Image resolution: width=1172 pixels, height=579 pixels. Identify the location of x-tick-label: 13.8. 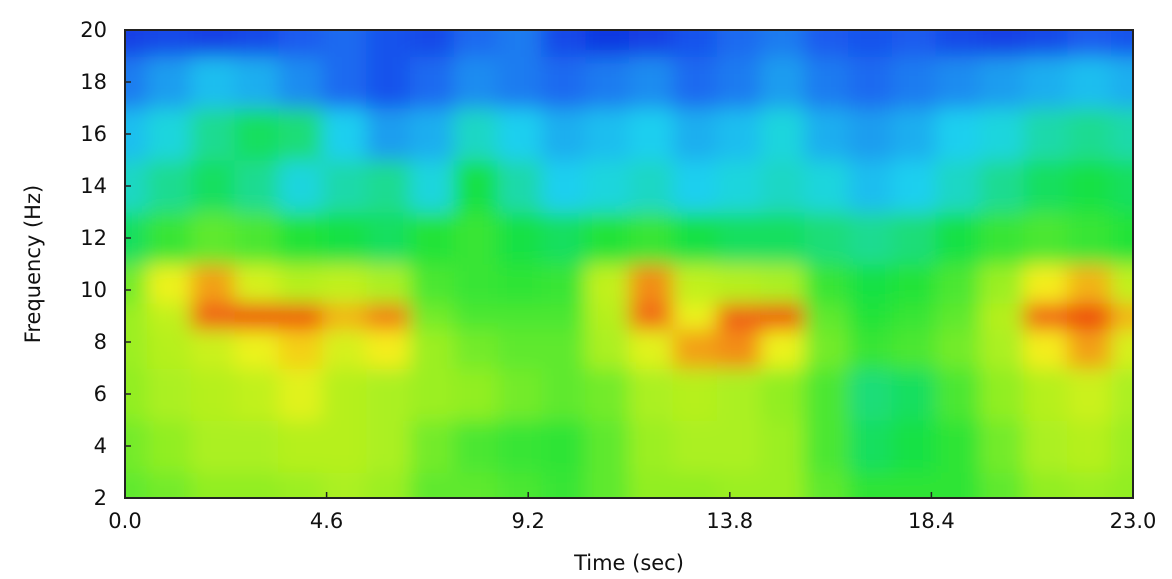
(729, 521).